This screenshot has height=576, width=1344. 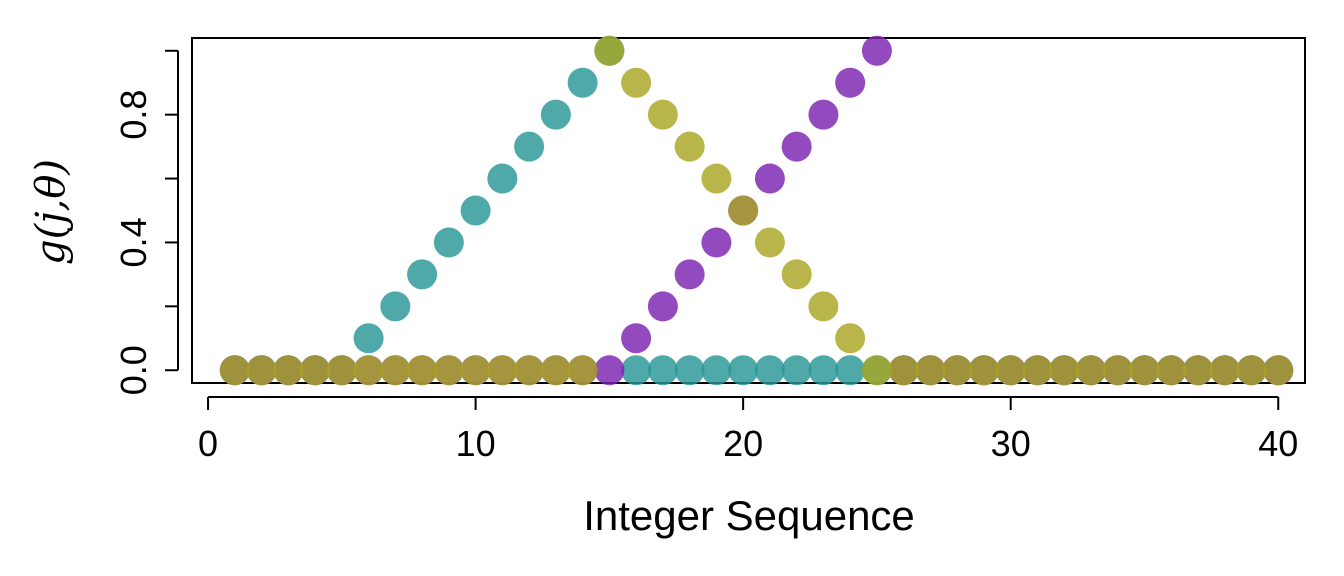 I want to click on y-axis: 0.0 0.4 0.8, so click(x=146, y=222).